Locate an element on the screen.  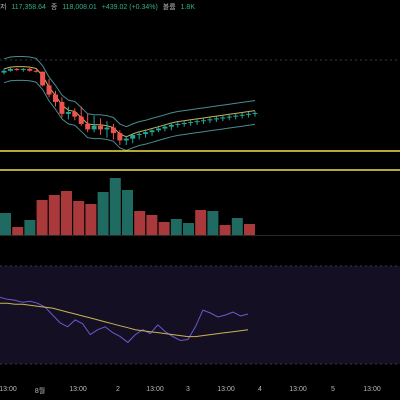
time-axis-label: 4 is located at coordinates (260, 389).